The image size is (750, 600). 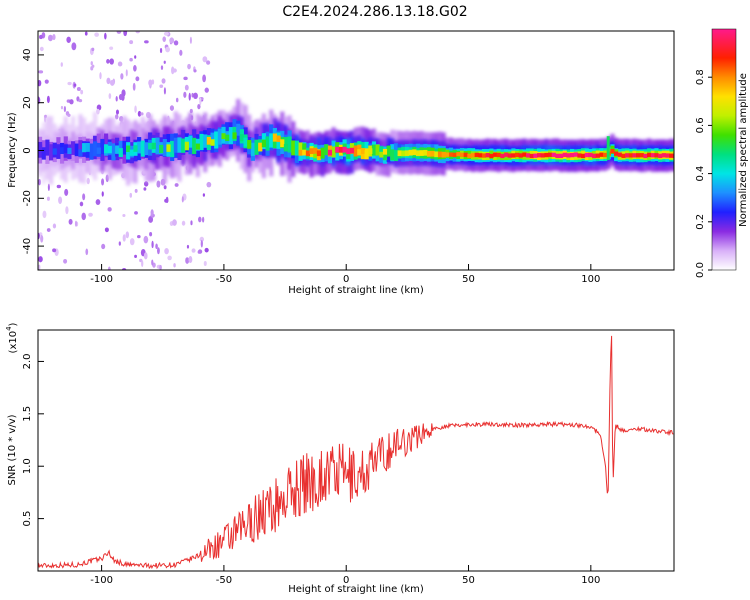 What do you see at coordinates (346, 580) in the screenshot?
I see `snr-x-tick-label: 0` at bounding box center [346, 580].